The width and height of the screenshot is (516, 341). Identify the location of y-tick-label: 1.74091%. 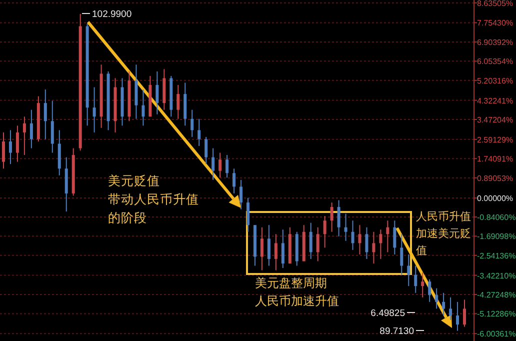
(495, 159).